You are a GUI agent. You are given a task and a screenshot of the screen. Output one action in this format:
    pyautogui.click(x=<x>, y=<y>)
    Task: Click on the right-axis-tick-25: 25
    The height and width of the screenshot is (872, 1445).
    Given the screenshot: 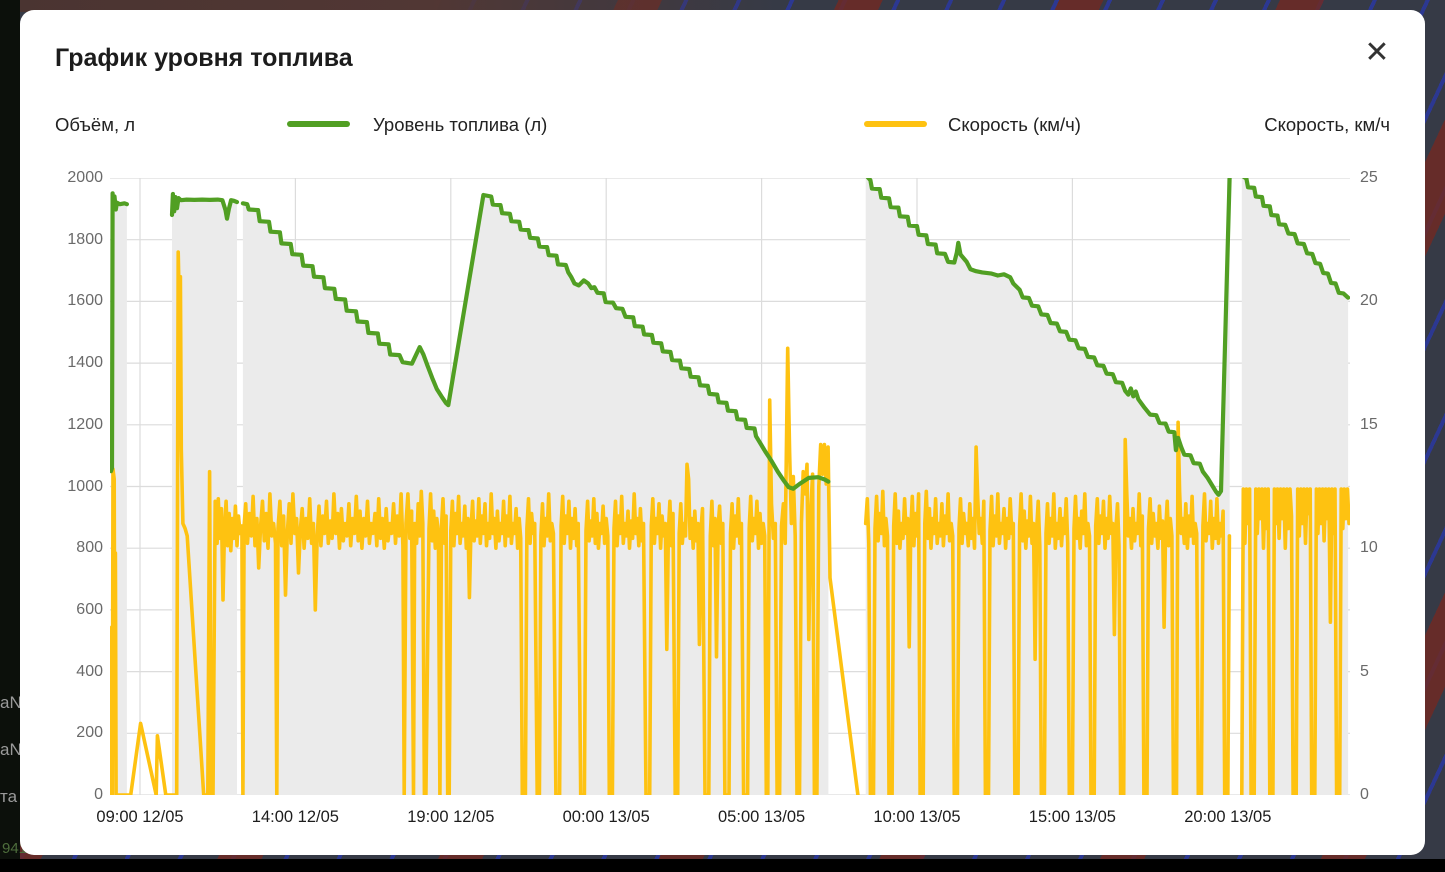 What is the action you would take?
    pyautogui.click(x=1369, y=177)
    